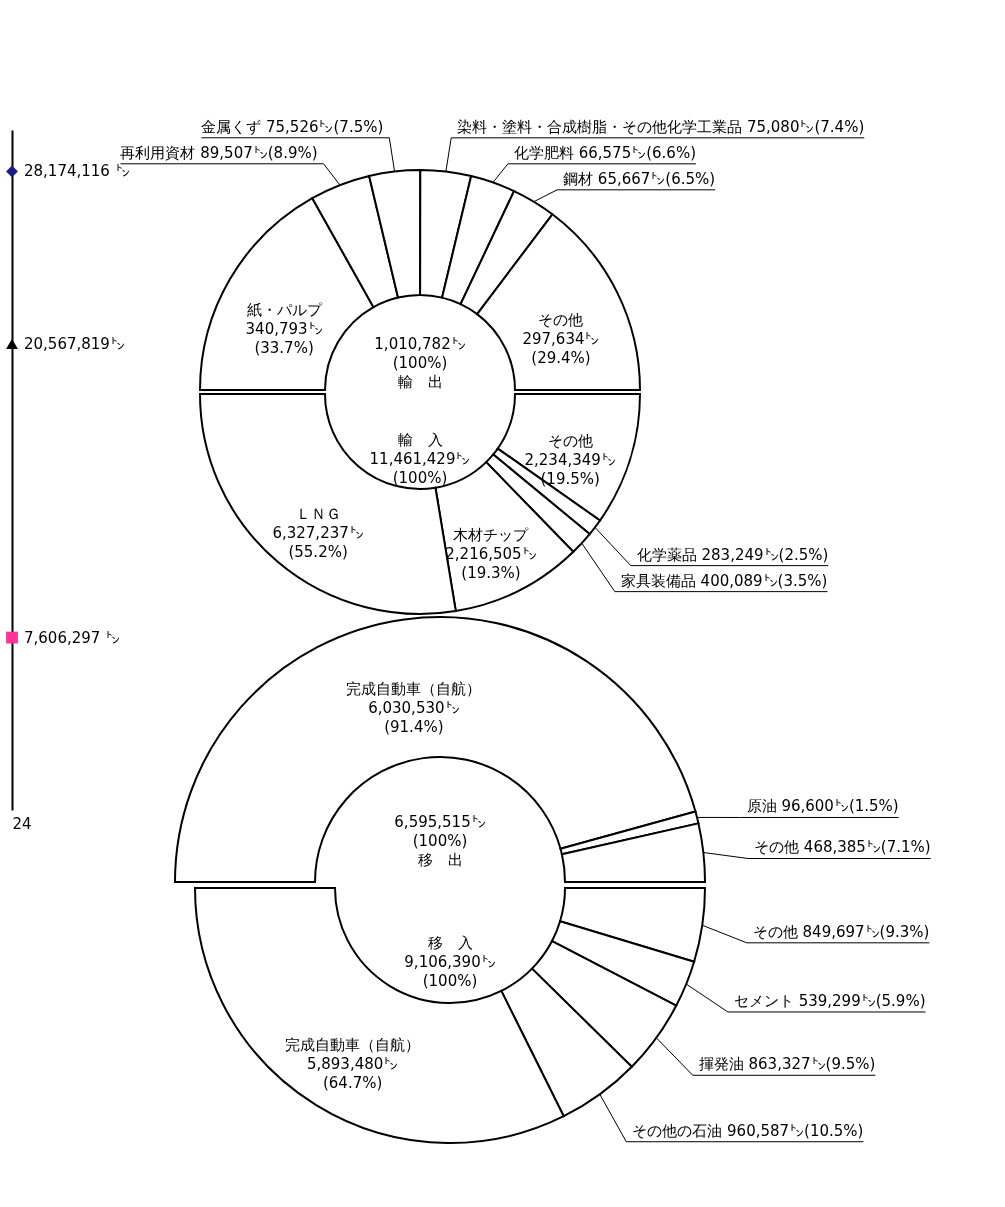 This screenshot has width=1005, height=1207. I want to click on slice-label: 木材チップ, so click(491, 534).